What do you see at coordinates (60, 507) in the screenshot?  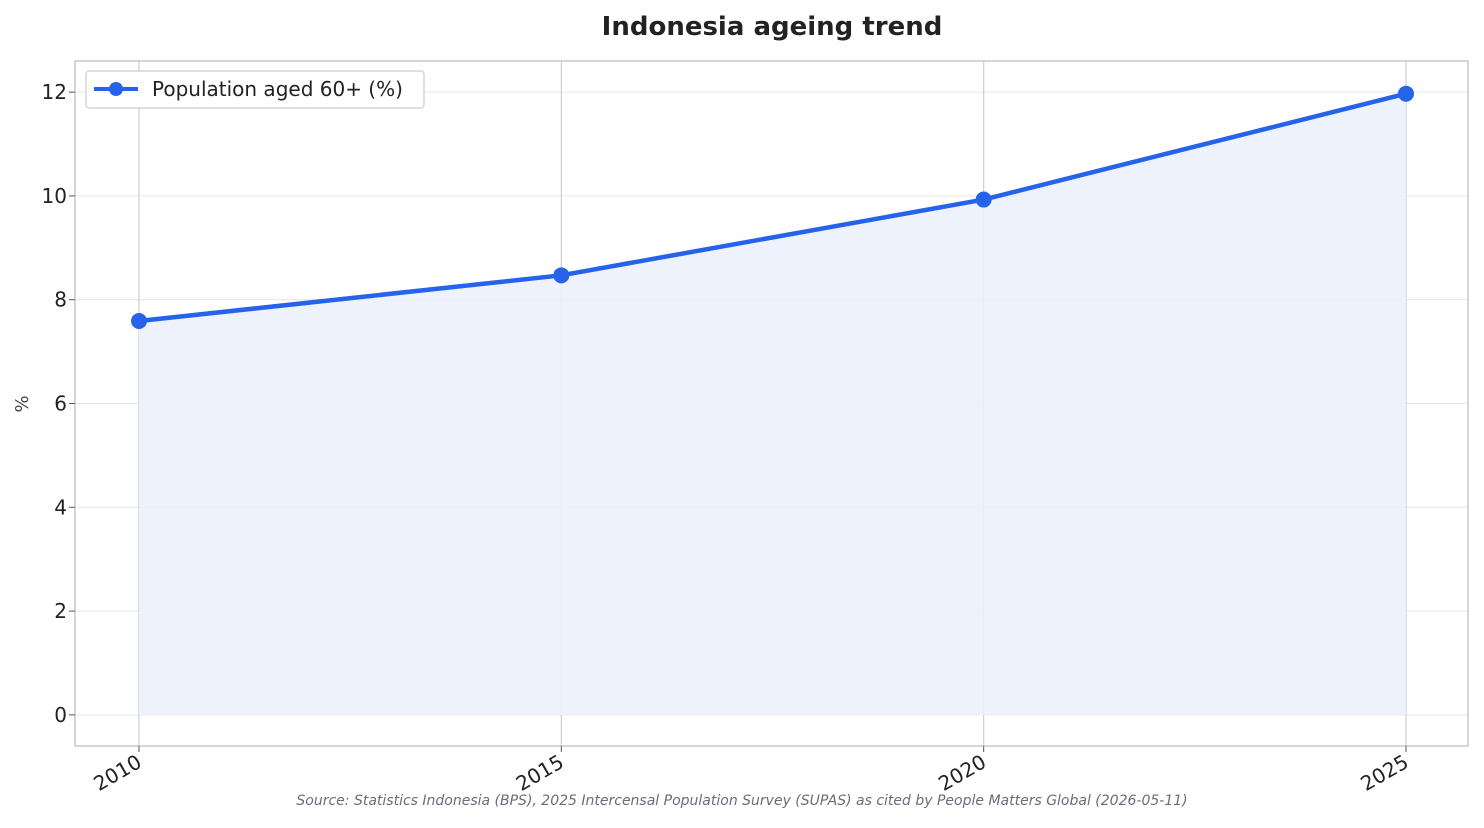 I see `y-tick-label: 4` at bounding box center [60, 507].